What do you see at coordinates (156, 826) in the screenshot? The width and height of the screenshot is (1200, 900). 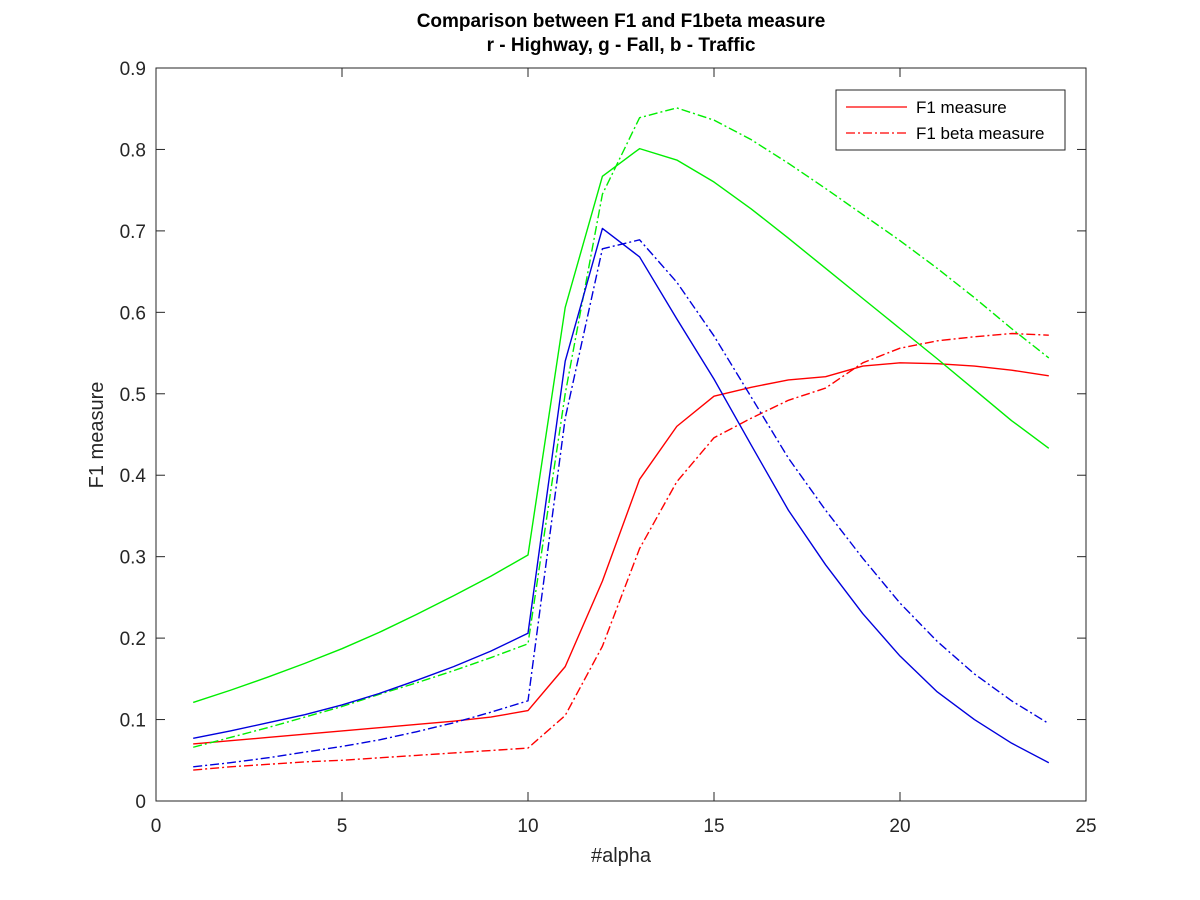 I see `x-tick-label: 0` at bounding box center [156, 826].